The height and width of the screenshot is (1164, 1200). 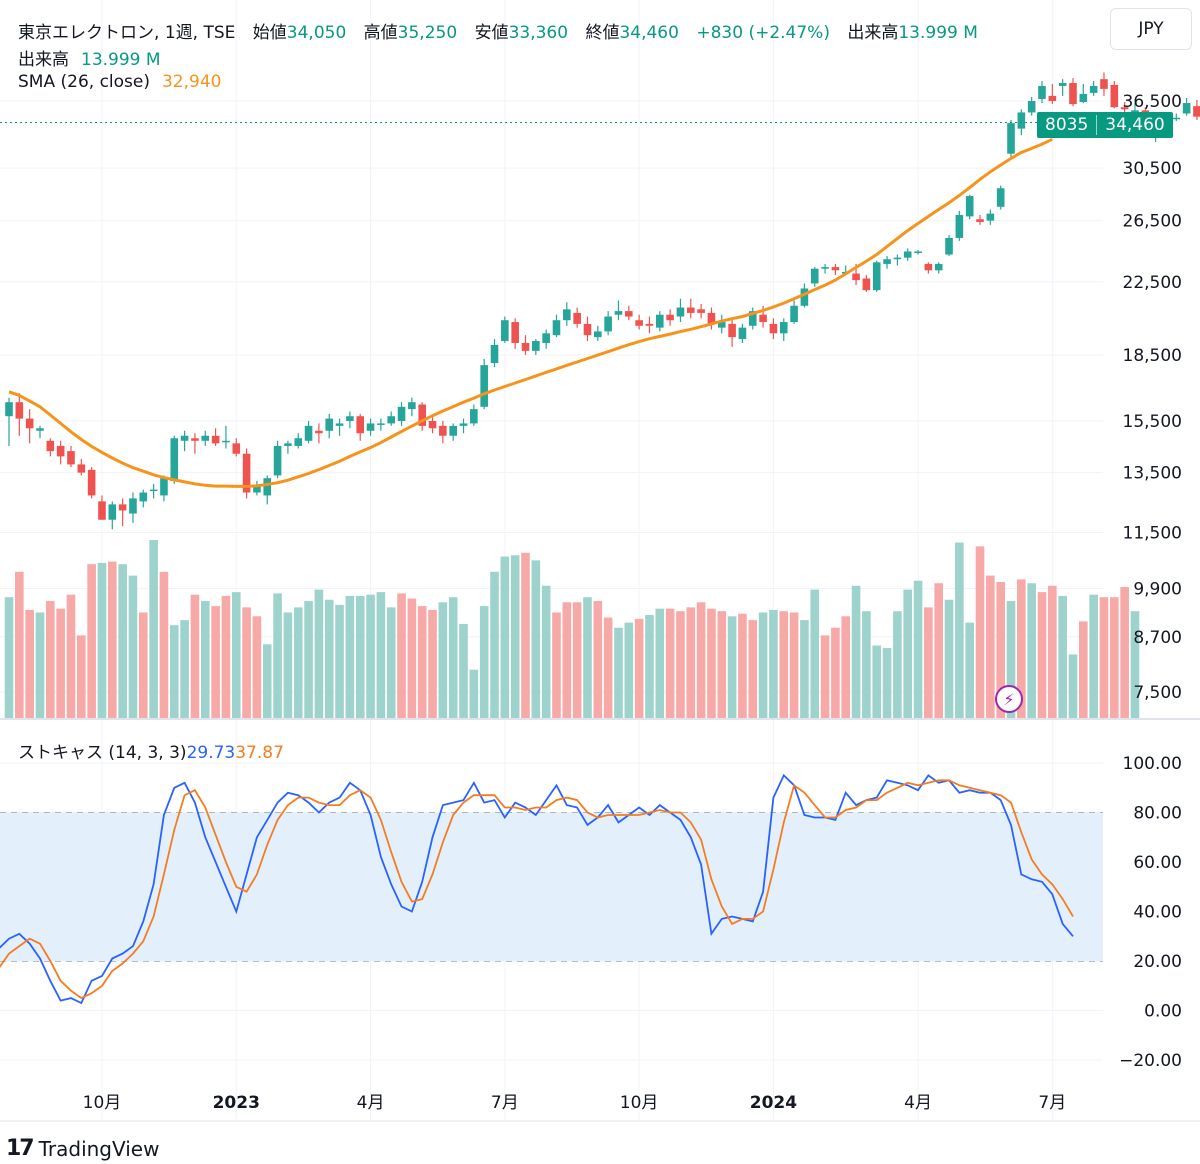 What do you see at coordinates (1009, 699) in the screenshot?
I see `lightning-icon: ⚡` at bounding box center [1009, 699].